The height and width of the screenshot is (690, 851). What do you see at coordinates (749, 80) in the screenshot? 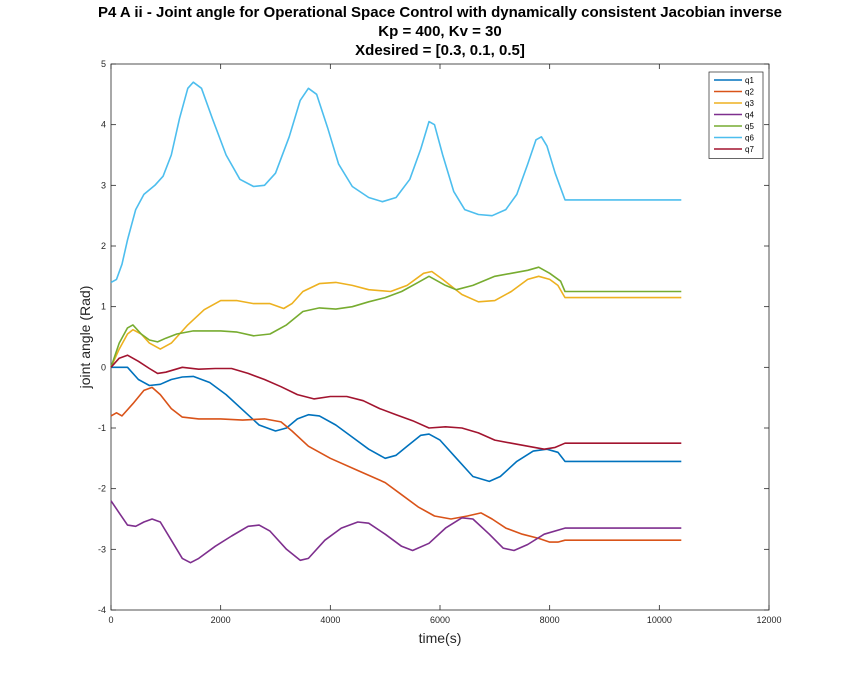
I see `legend-label-q1: q1` at bounding box center [749, 80].